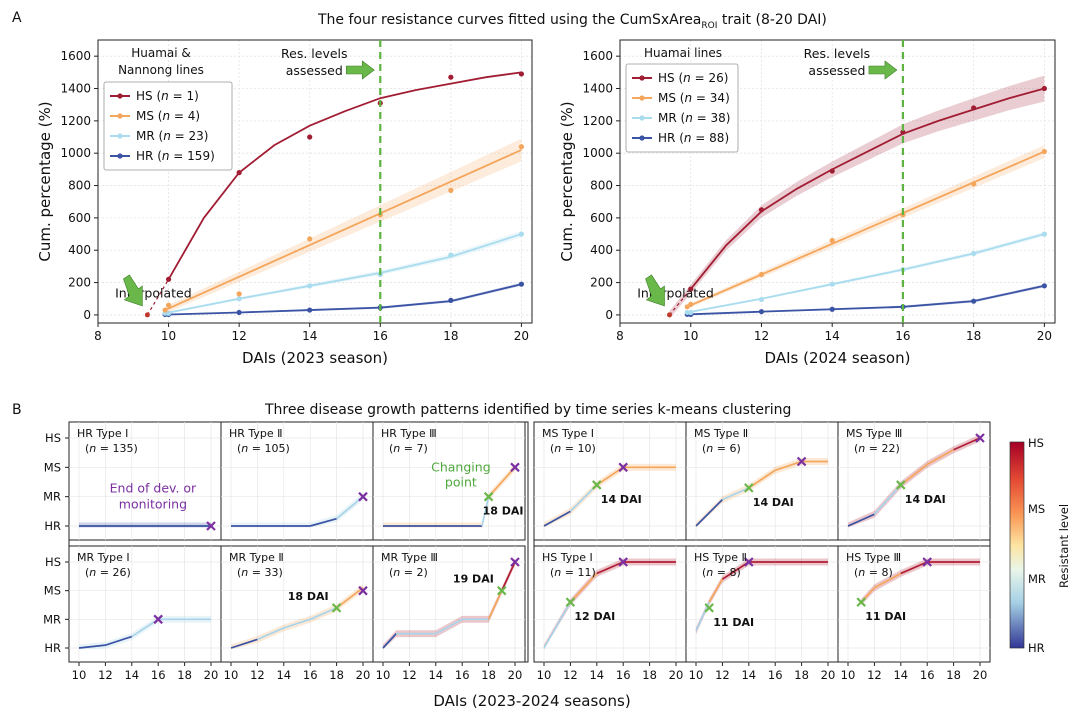  What do you see at coordinates (1040, 545) in the screenshot?
I see `colorbar: HS MS MR HR Resistant level` at bounding box center [1040, 545].